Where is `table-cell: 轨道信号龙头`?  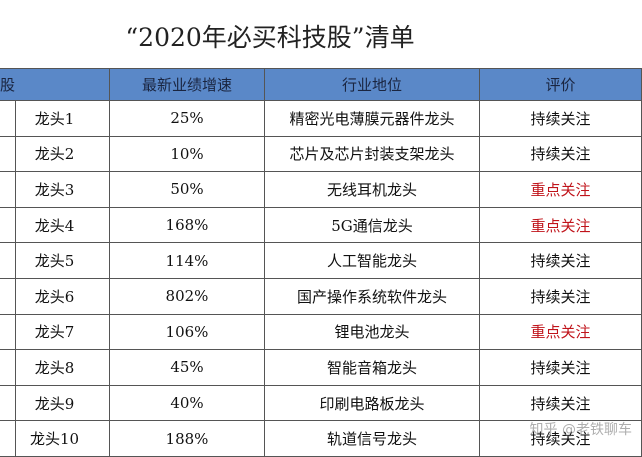 table-cell: 轨道信号龙头 is located at coordinates (372, 439).